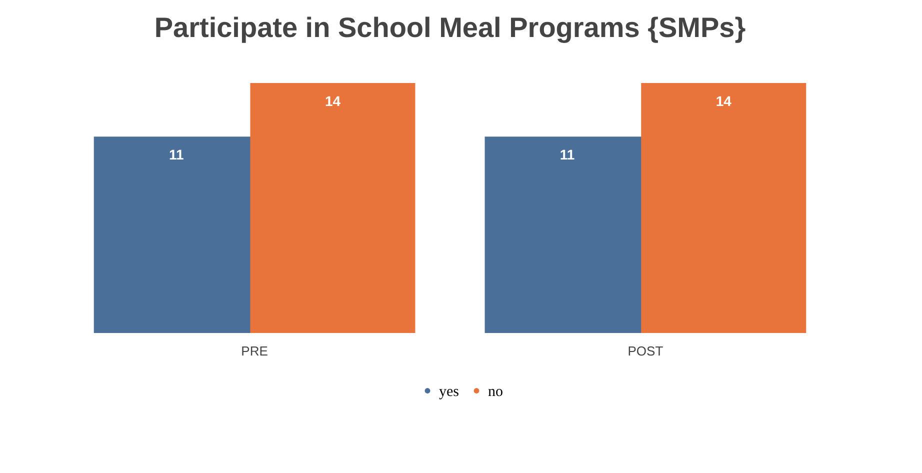  What do you see at coordinates (646, 351) in the screenshot?
I see `x-tick-label: POST` at bounding box center [646, 351].